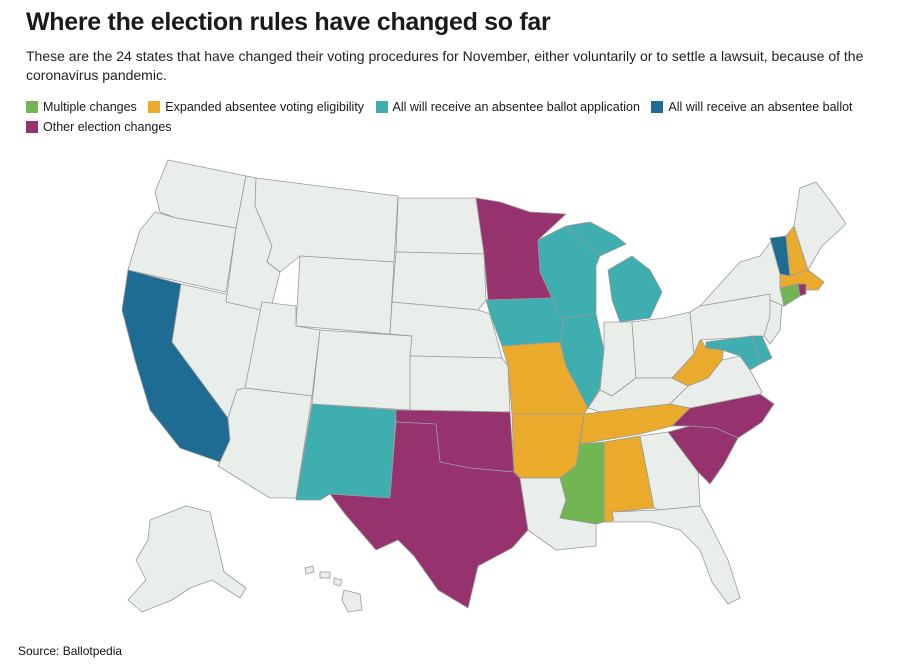 Image resolution: width=900 pixels, height=665 pixels. What do you see at coordinates (154, 107) in the screenshot?
I see `legend-swatch-expanded` at bounding box center [154, 107].